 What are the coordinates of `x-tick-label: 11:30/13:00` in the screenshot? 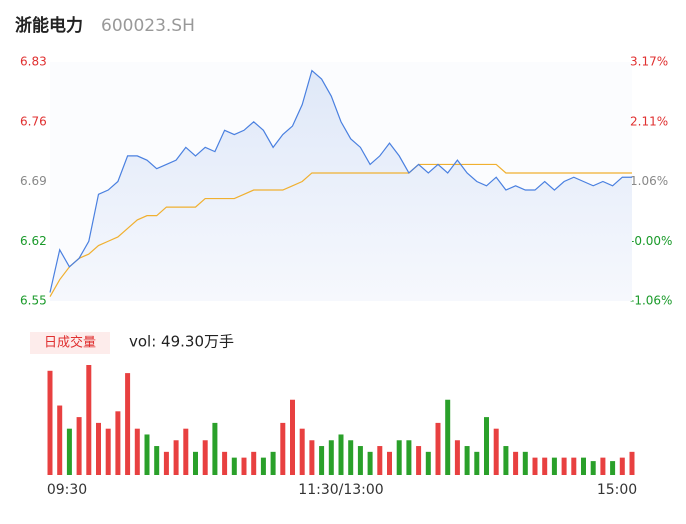 It's located at (340, 490).